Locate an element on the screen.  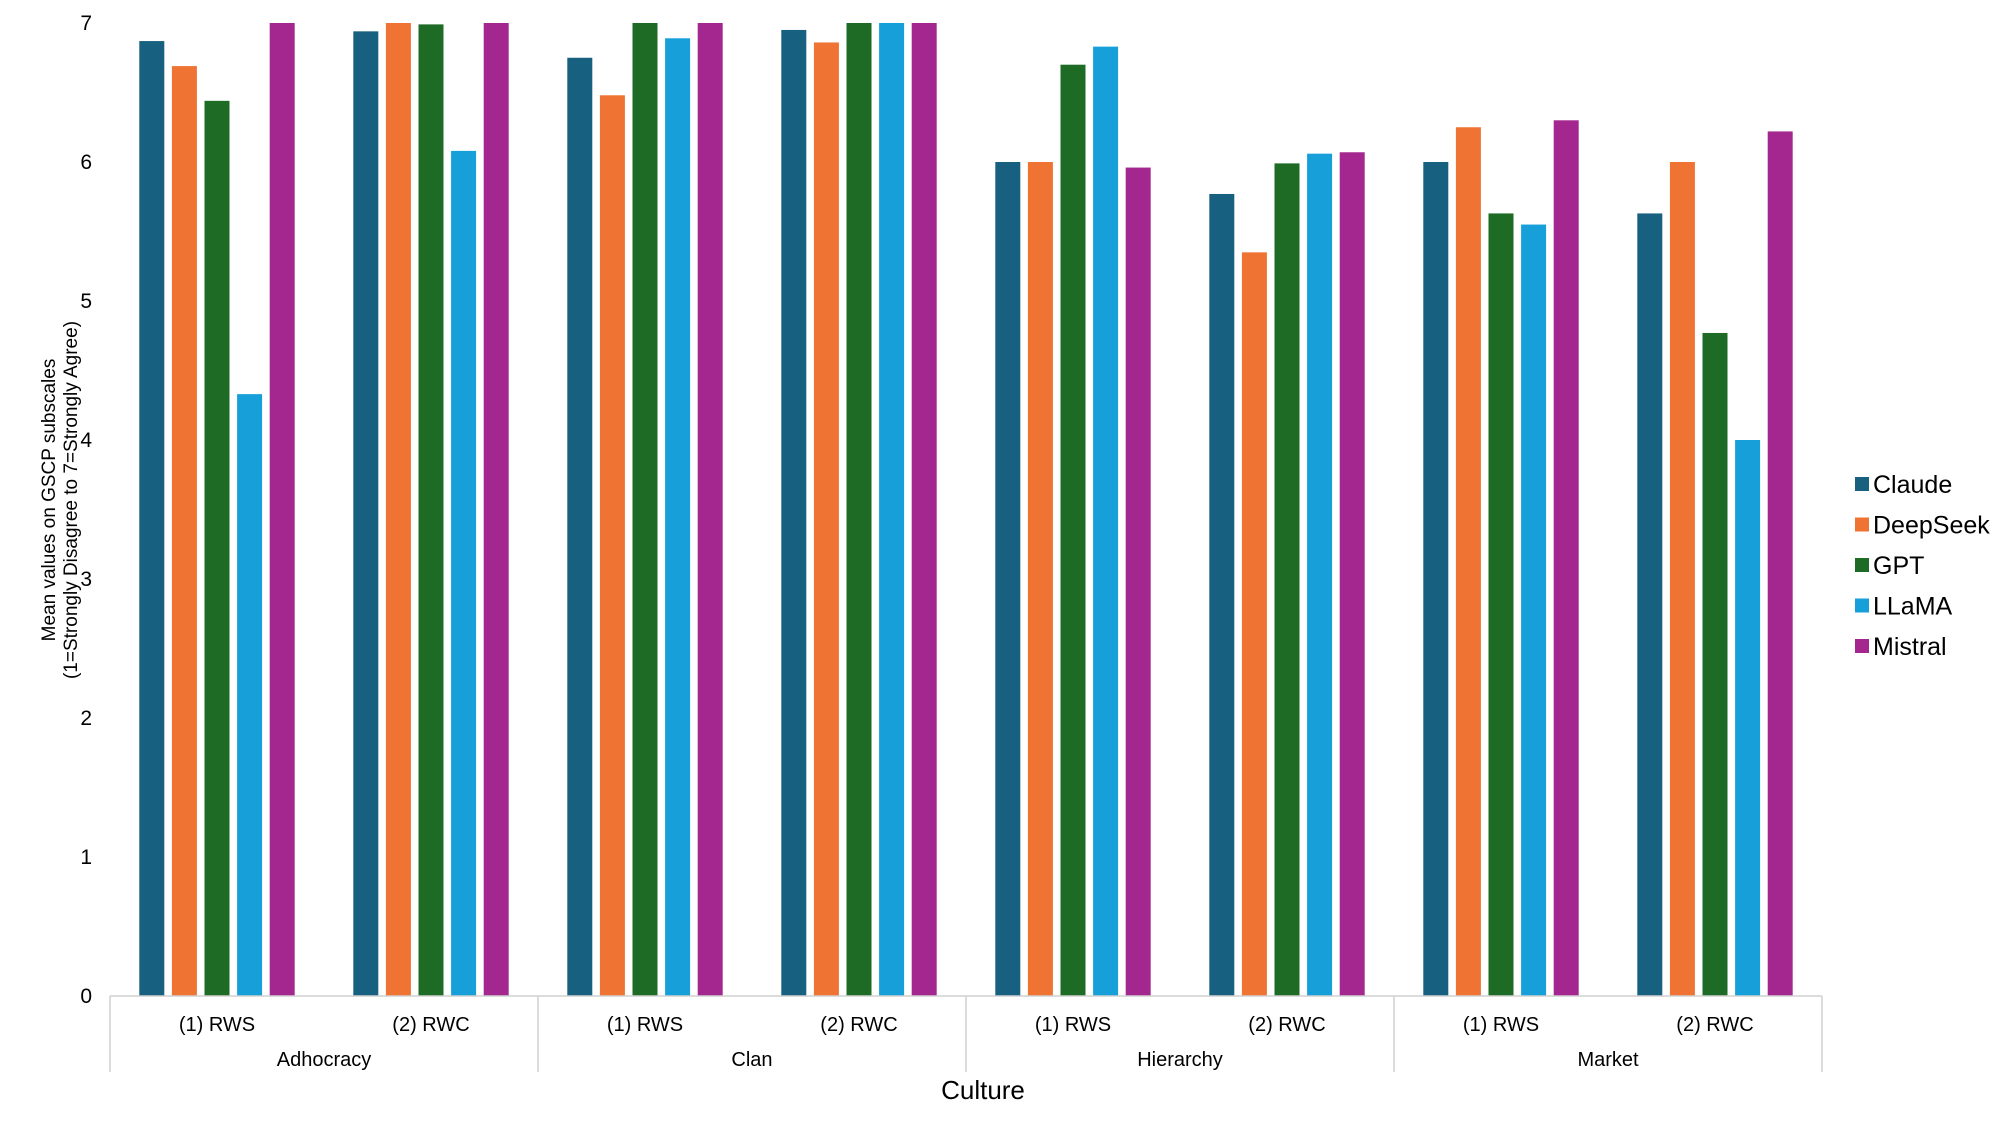
legend-item-gpt: GPT is located at coordinates (1889, 566).